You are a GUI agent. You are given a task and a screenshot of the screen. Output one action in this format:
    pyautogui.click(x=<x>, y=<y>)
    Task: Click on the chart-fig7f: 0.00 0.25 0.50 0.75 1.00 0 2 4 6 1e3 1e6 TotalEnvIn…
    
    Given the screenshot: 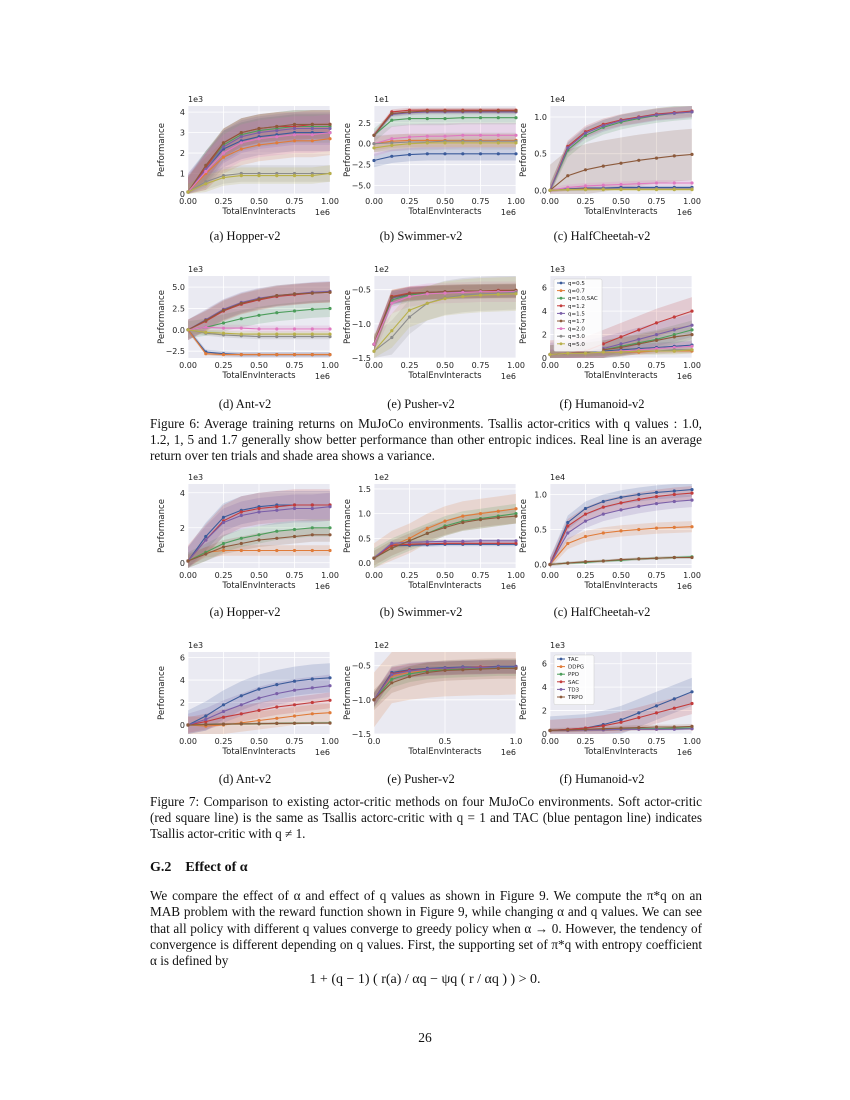 What is the action you would take?
    pyautogui.click(x=607, y=701)
    